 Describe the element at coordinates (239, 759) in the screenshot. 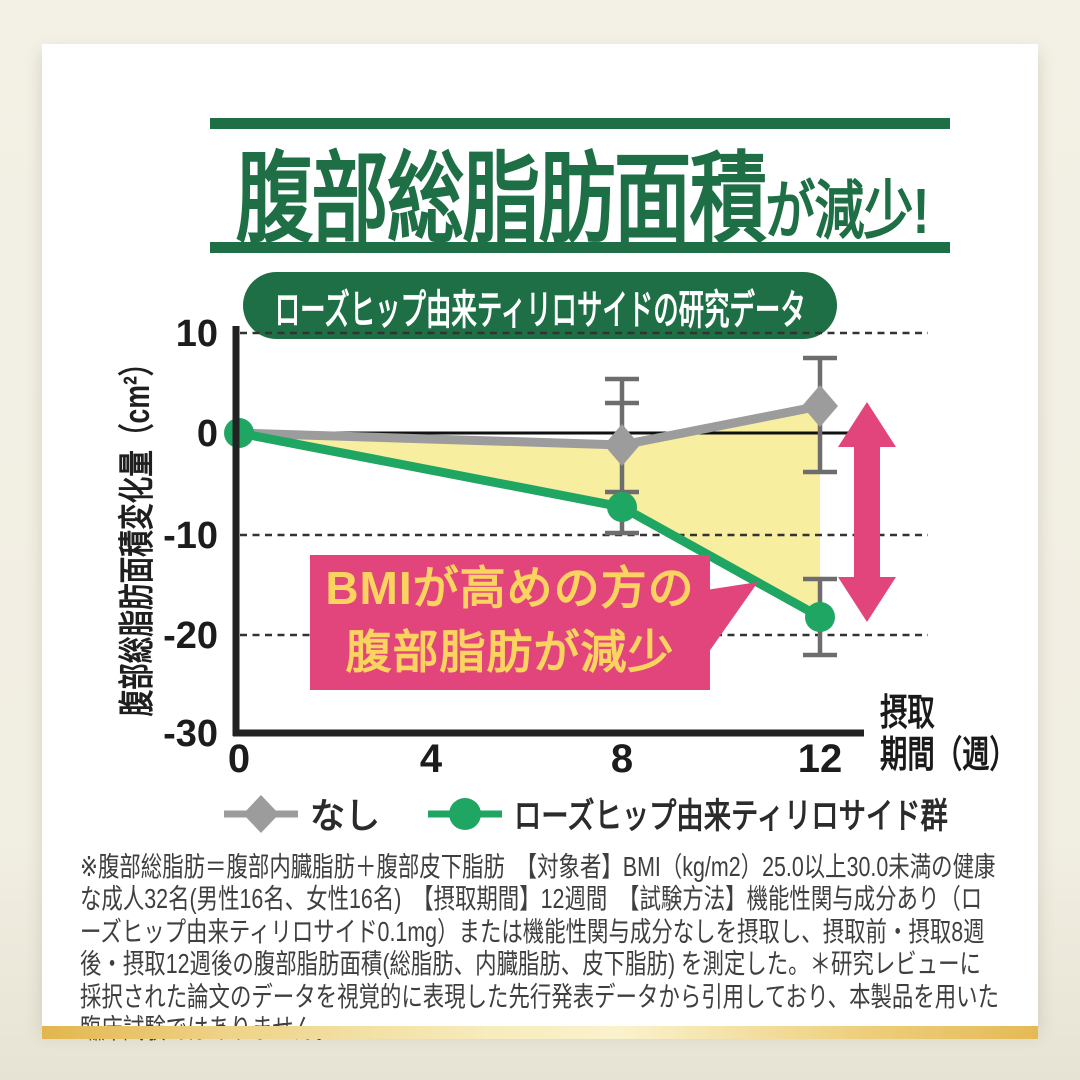

I see `x-tick-0: 0` at that location.